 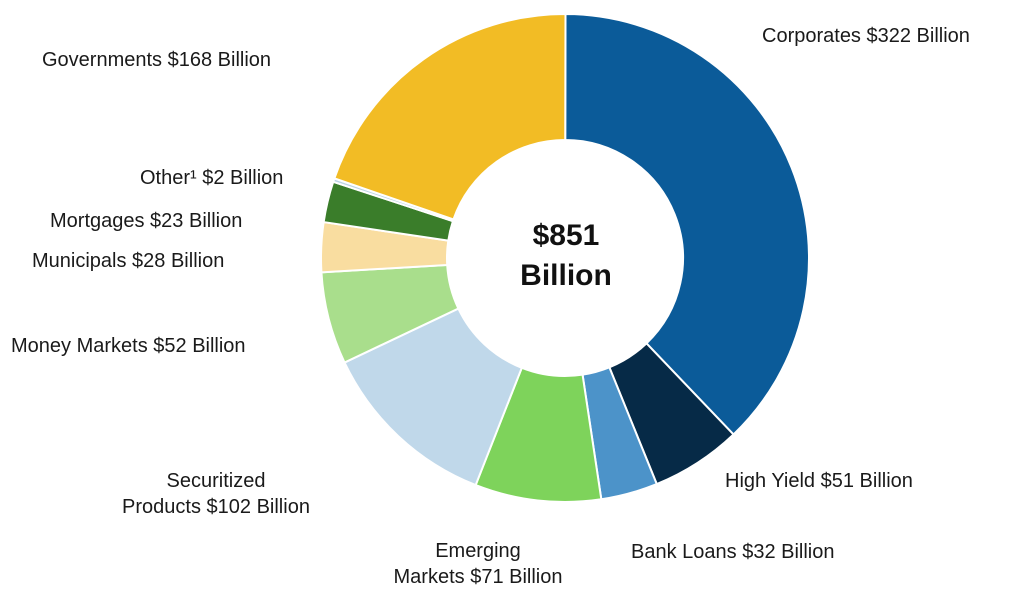 I want to click on slice-label-mortgages: Mortgages $23 Billion, so click(x=146, y=221).